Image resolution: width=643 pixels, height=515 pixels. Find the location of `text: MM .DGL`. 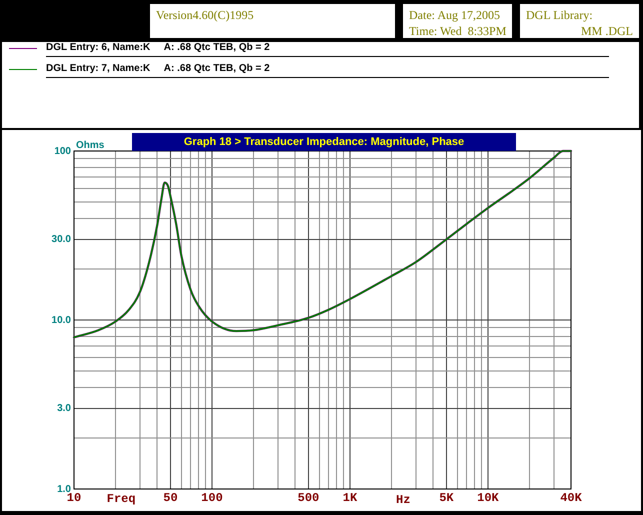

text: MM .DGL is located at coordinates (606, 31).